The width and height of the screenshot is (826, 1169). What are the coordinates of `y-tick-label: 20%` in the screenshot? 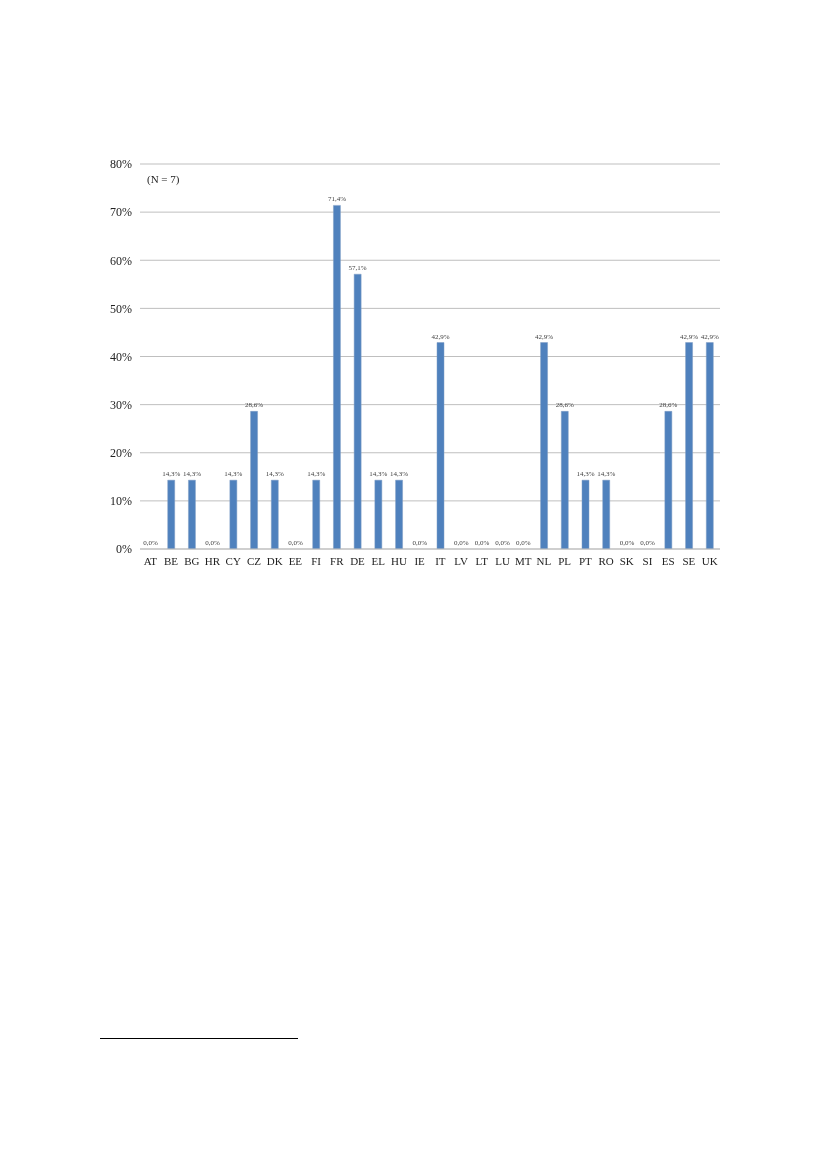 It's located at (121, 453).